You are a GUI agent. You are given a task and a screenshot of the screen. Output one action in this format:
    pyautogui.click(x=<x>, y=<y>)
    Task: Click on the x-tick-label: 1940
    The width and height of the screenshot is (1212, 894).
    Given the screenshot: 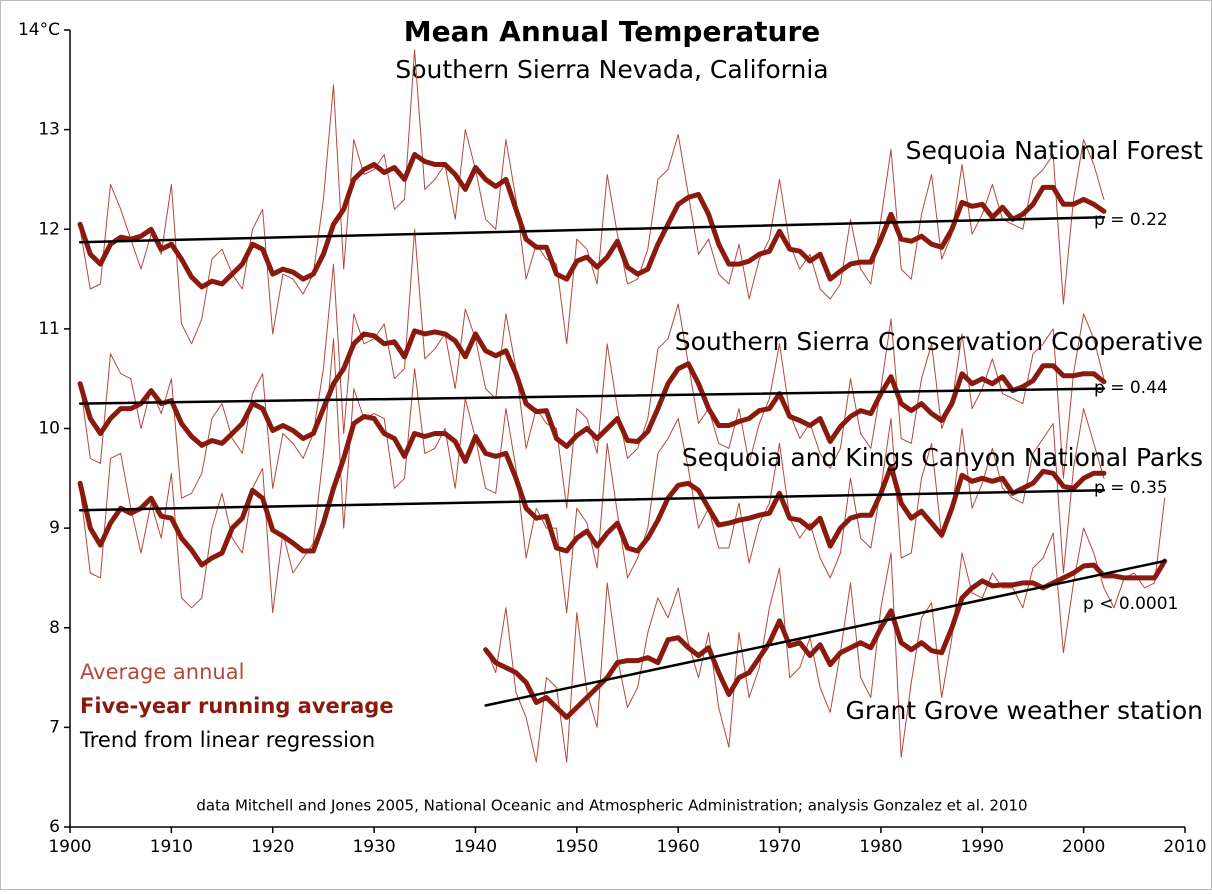 What is the action you would take?
    pyautogui.click(x=475, y=847)
    